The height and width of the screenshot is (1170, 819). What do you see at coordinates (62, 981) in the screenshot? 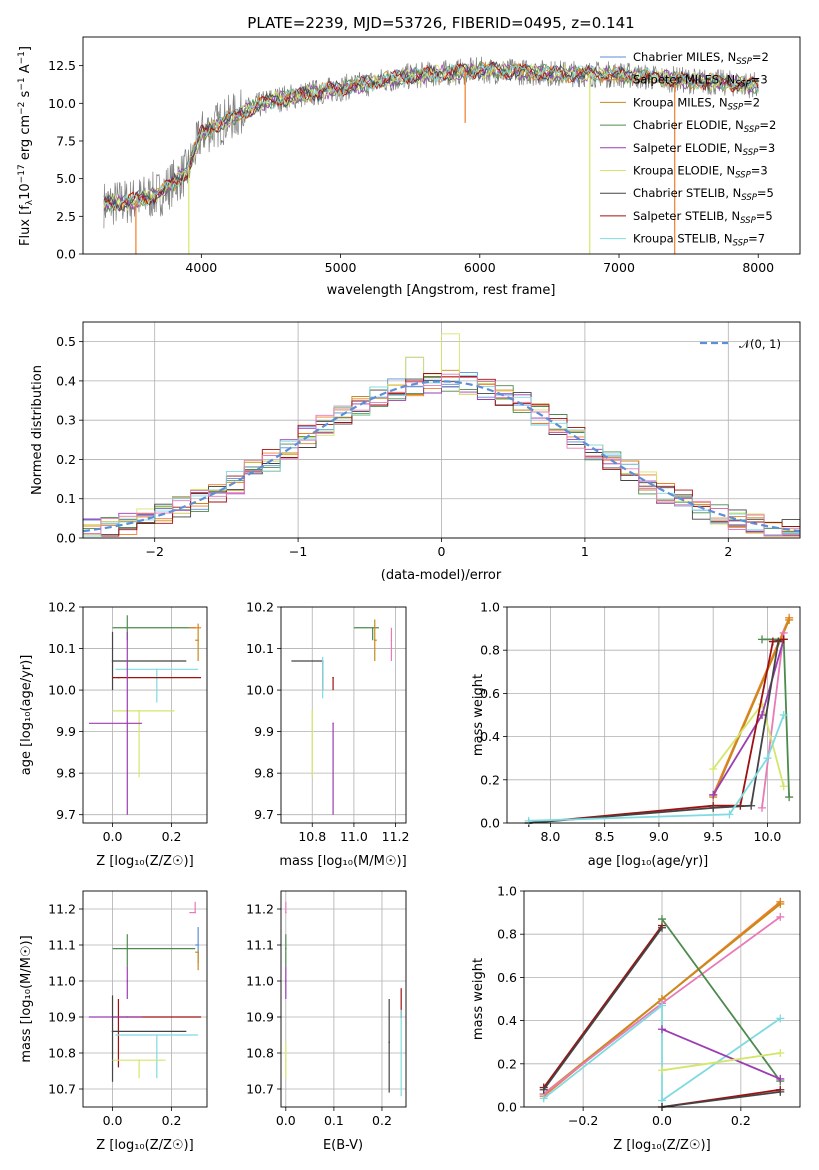
I see `mass_vs_Z-ytick-label-3: 11.0` at bounding box center [62, 981].